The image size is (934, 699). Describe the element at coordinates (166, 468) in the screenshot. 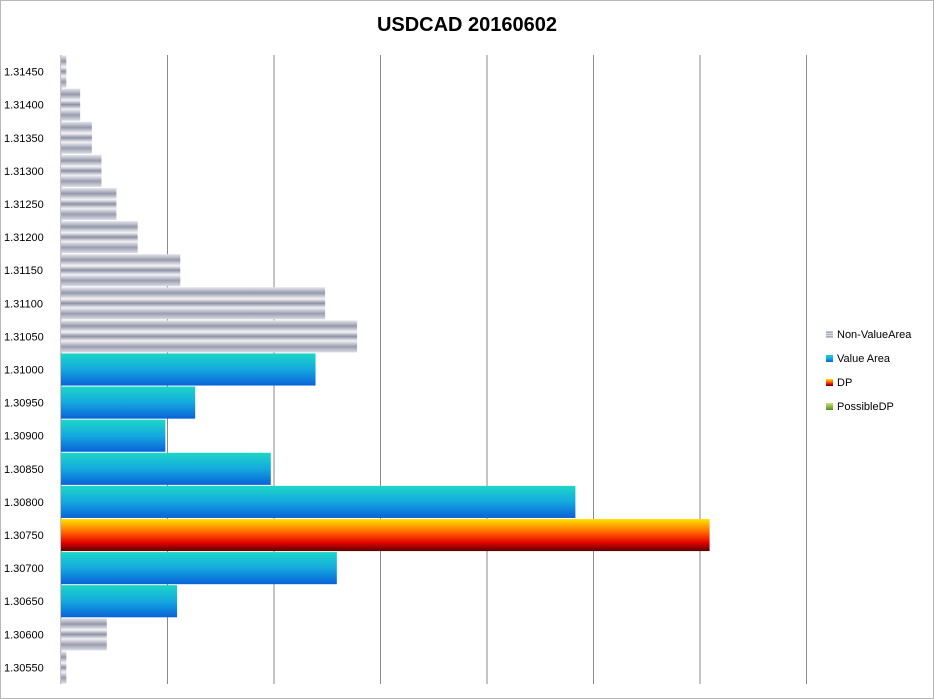

I see `bar-1.30850` at that location.